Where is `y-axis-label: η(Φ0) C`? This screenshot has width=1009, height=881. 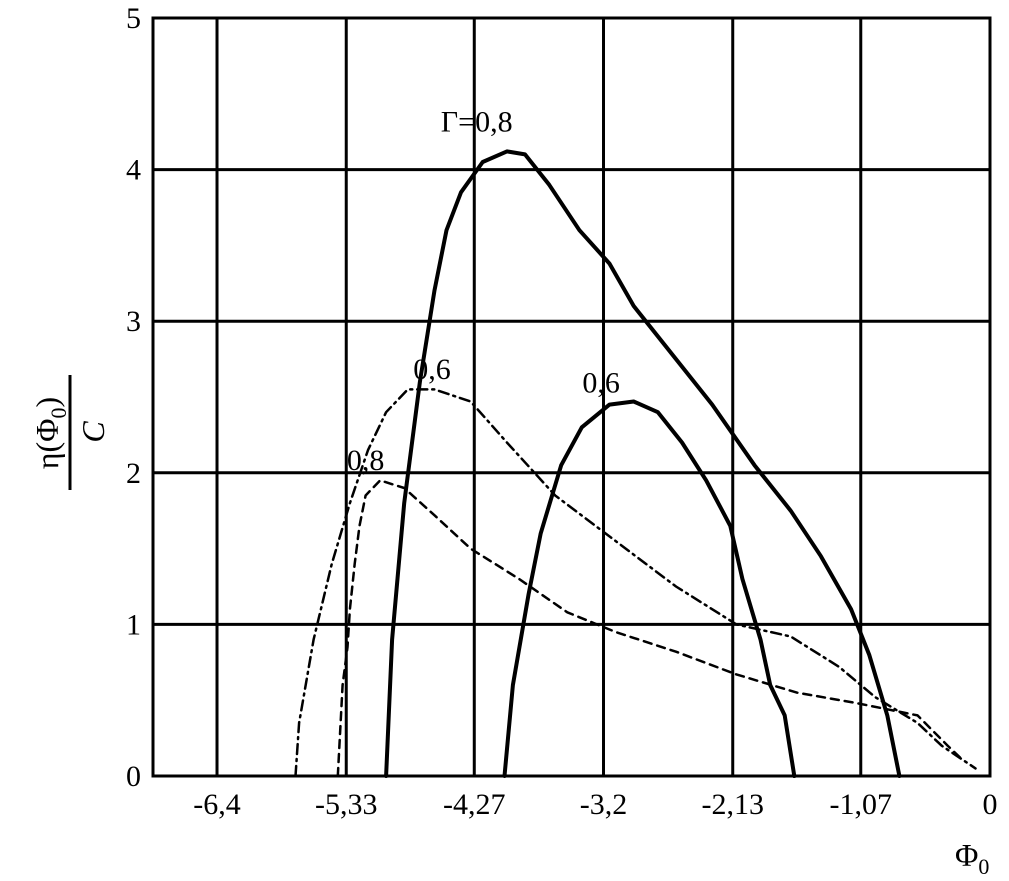
y-axis-label: η(Φ0) C is located at coordinates (70, 432).